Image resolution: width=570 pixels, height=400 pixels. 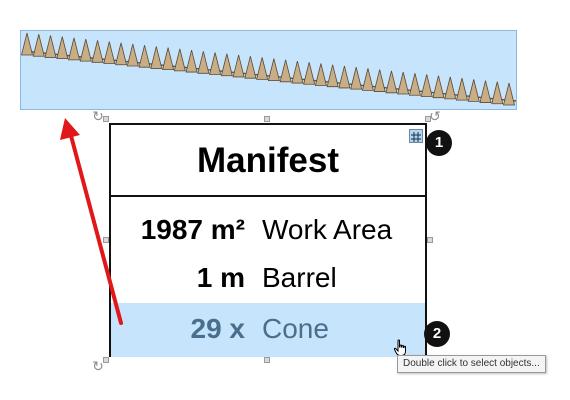 What do you see at coordinates (106, 360) in the screenshot?
I see `resize-handle-bottom-left` at bounding box center [106, 360].